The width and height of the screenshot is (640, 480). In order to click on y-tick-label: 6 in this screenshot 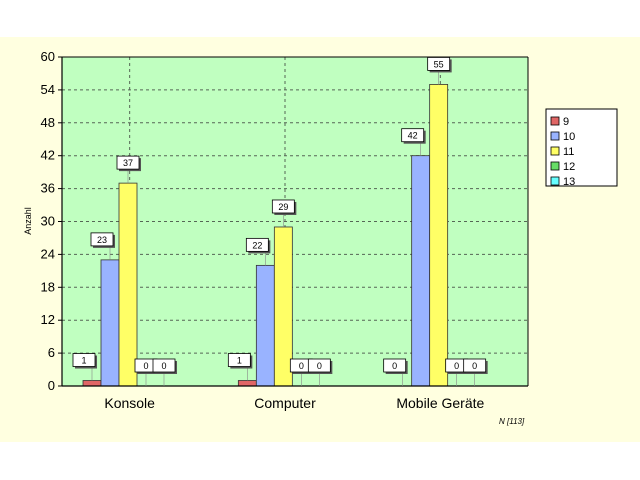, I will do `click(51, 352)`.